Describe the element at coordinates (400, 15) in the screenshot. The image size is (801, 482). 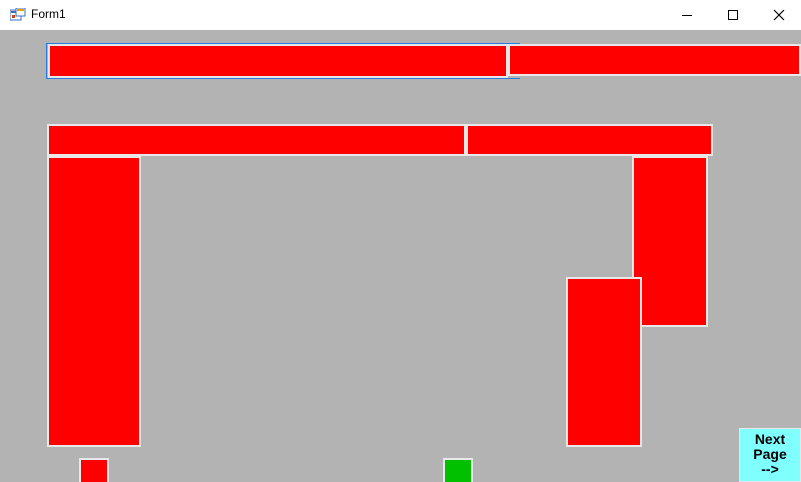
I see `title-bar: Form1` at that location.